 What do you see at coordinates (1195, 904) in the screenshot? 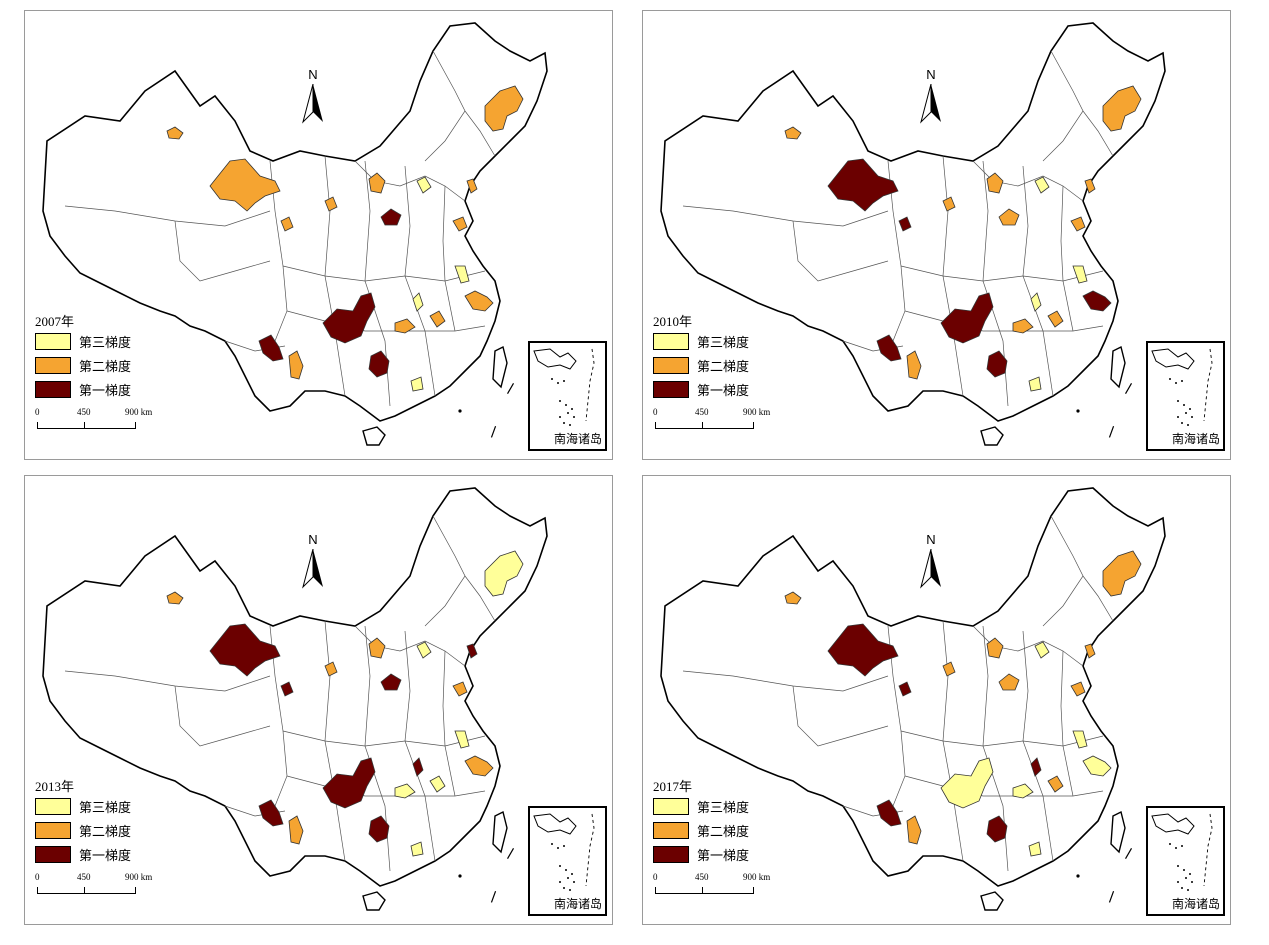
I see `inset-label: 南海诸岛` at bounding box center [1195, 904].